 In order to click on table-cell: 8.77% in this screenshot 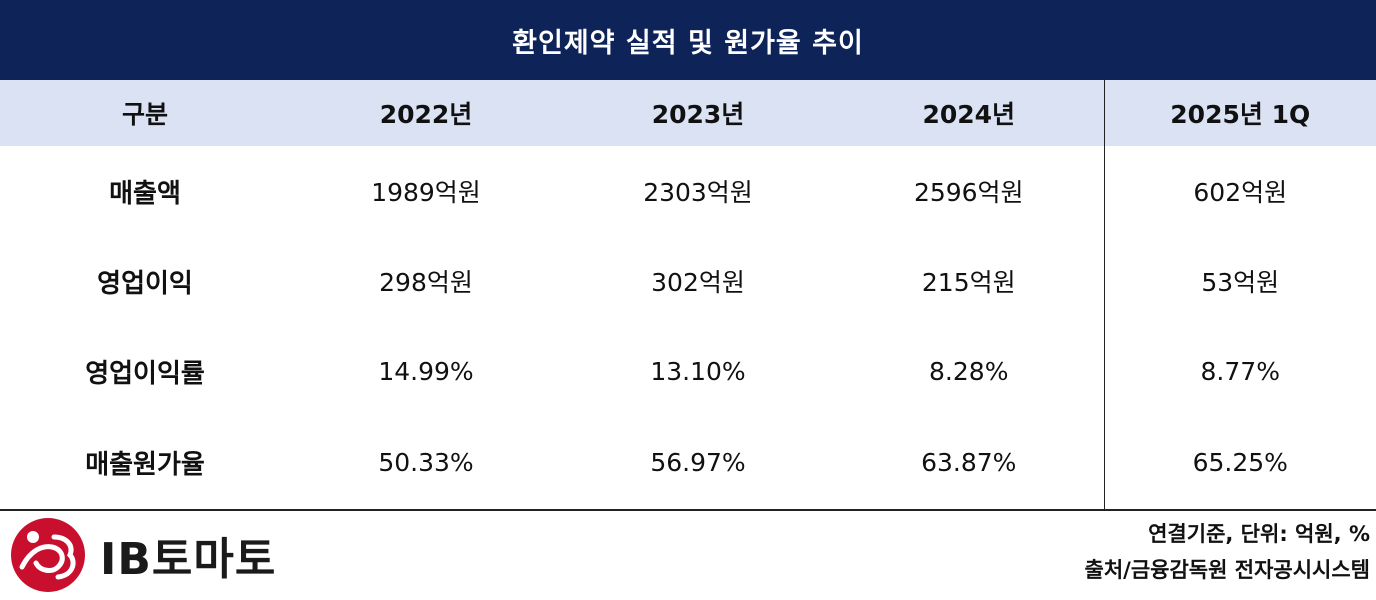, I will do `click(1239, 371)`.